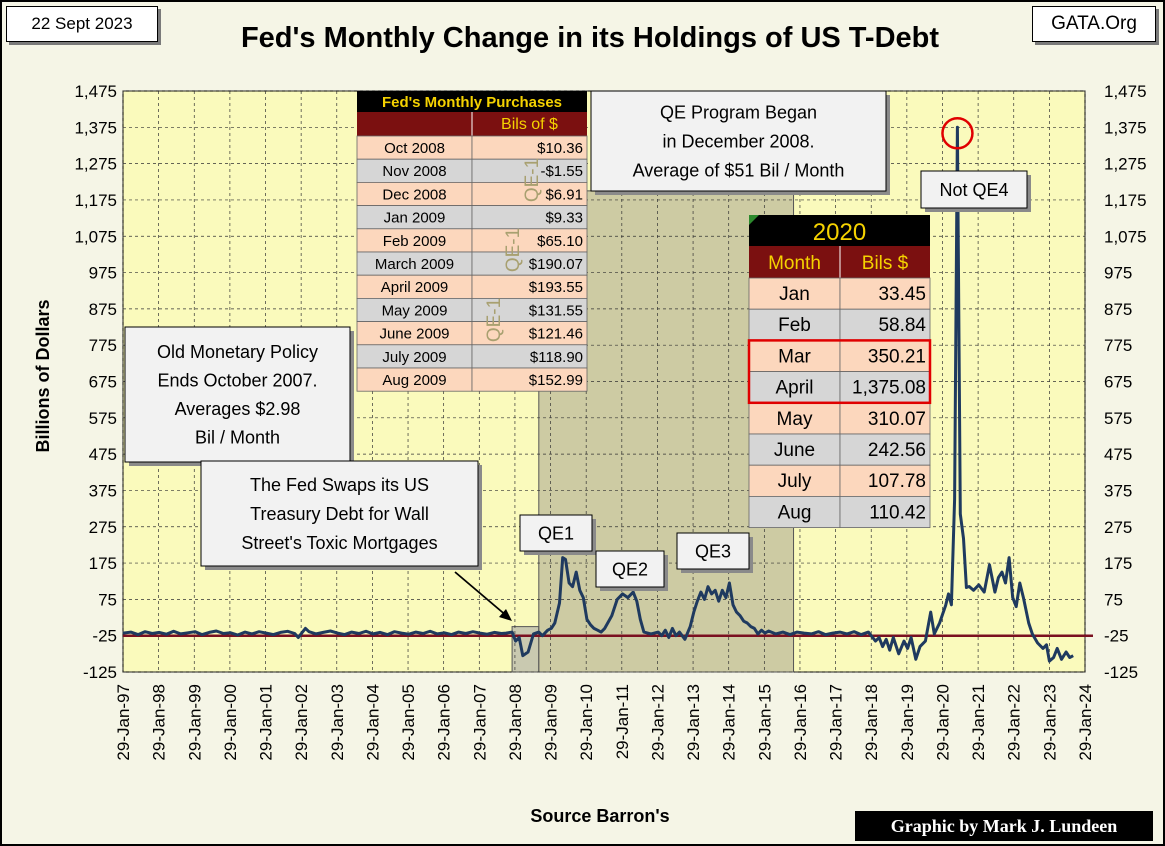  Describe the element at coordinates (1014, 722) in the screenshot. I see `x-tick-label: 29-Jan-22` at that location.